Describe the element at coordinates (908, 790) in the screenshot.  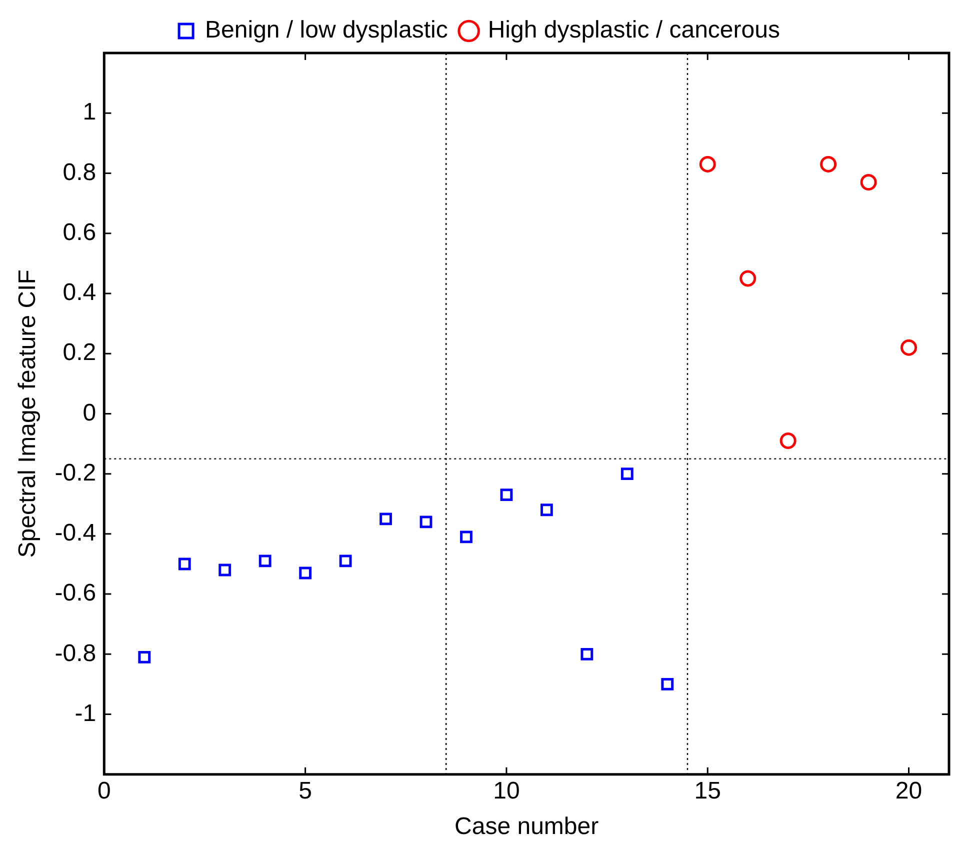
I see `x-tick-label: 20` at that location.